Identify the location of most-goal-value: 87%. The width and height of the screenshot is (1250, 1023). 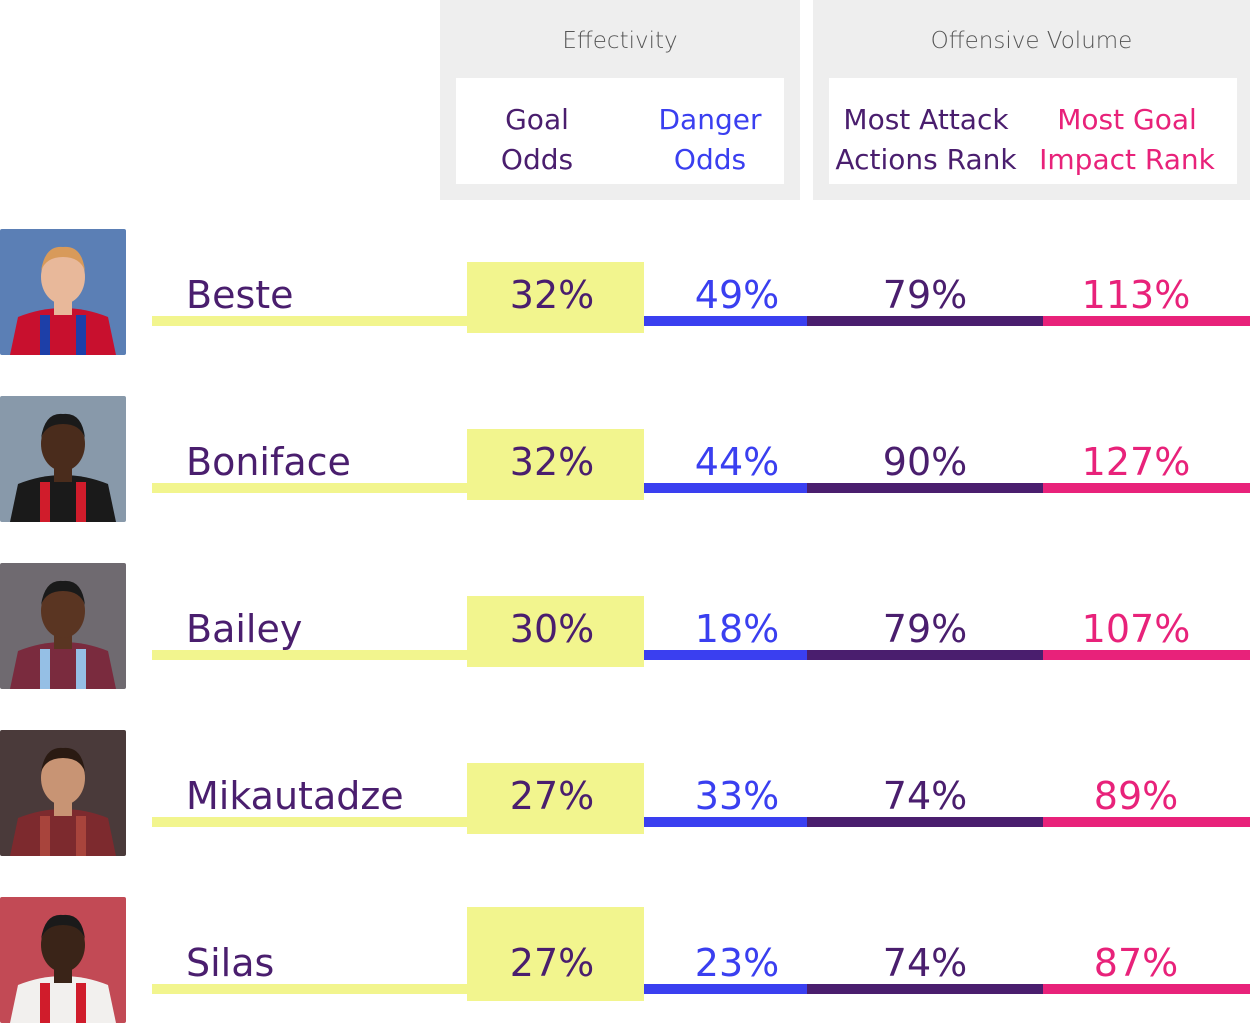
(1136, 963).